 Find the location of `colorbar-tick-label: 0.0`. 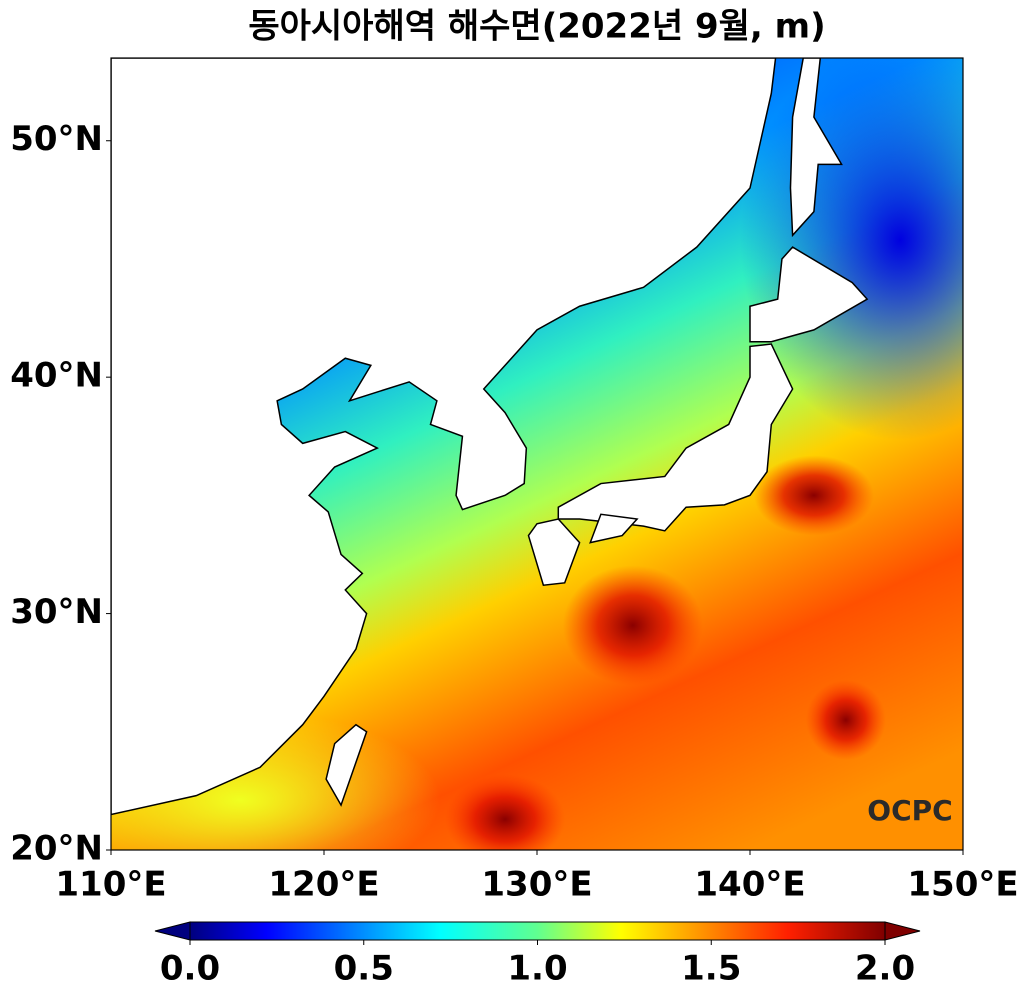

colorbar-tick-label: 0.0 is located at coordinates (190, 969).